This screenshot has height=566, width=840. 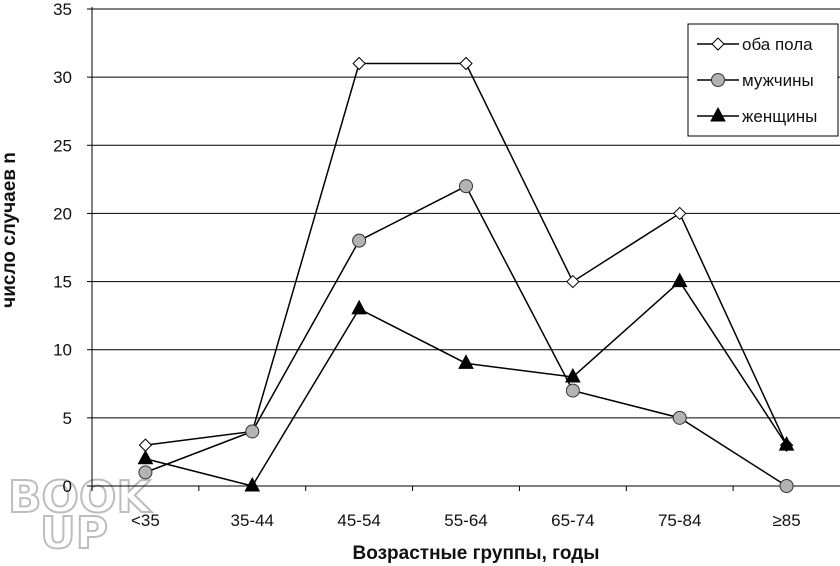 I want to click on y-tick-label-10: 10, so click(x=62, y=350).